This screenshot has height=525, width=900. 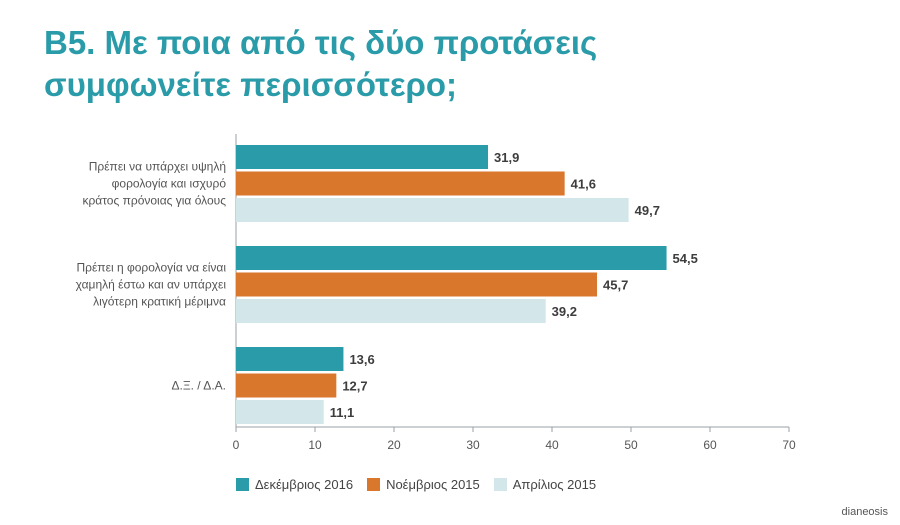 What do you see at coordinates (789, 445) in the screenshot?
I see `x-tick-label-70: 70` at bounding box center [789, 445].